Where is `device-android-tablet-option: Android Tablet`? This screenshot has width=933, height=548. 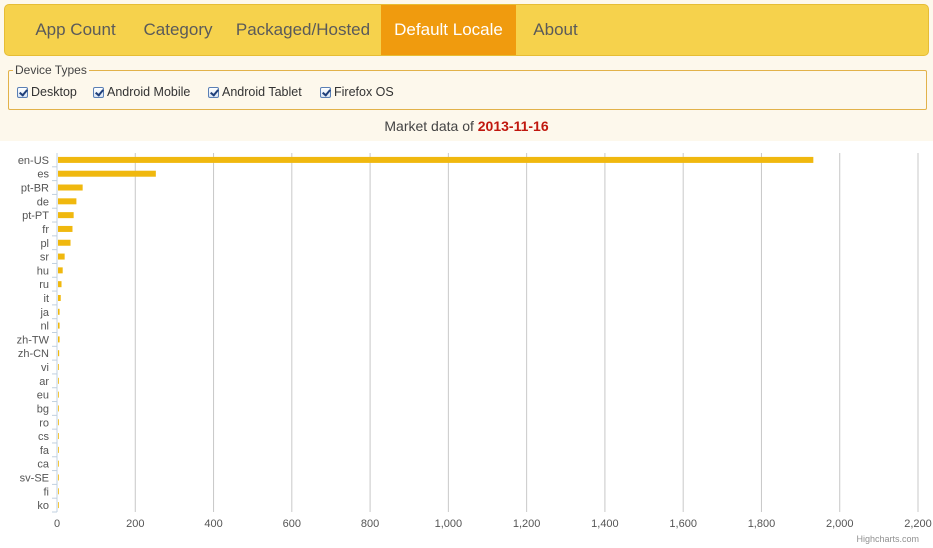 device-android-tablet-option: Android Tablet is located at coordinates (255, 92).